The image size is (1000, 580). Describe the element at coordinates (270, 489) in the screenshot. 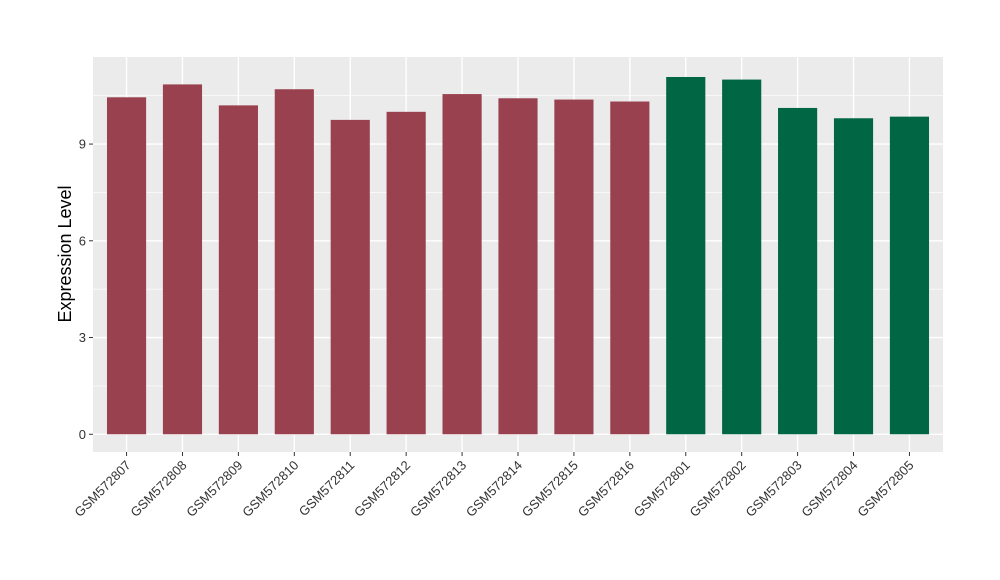

I see `x-tick-label: GSM572810` at that location.